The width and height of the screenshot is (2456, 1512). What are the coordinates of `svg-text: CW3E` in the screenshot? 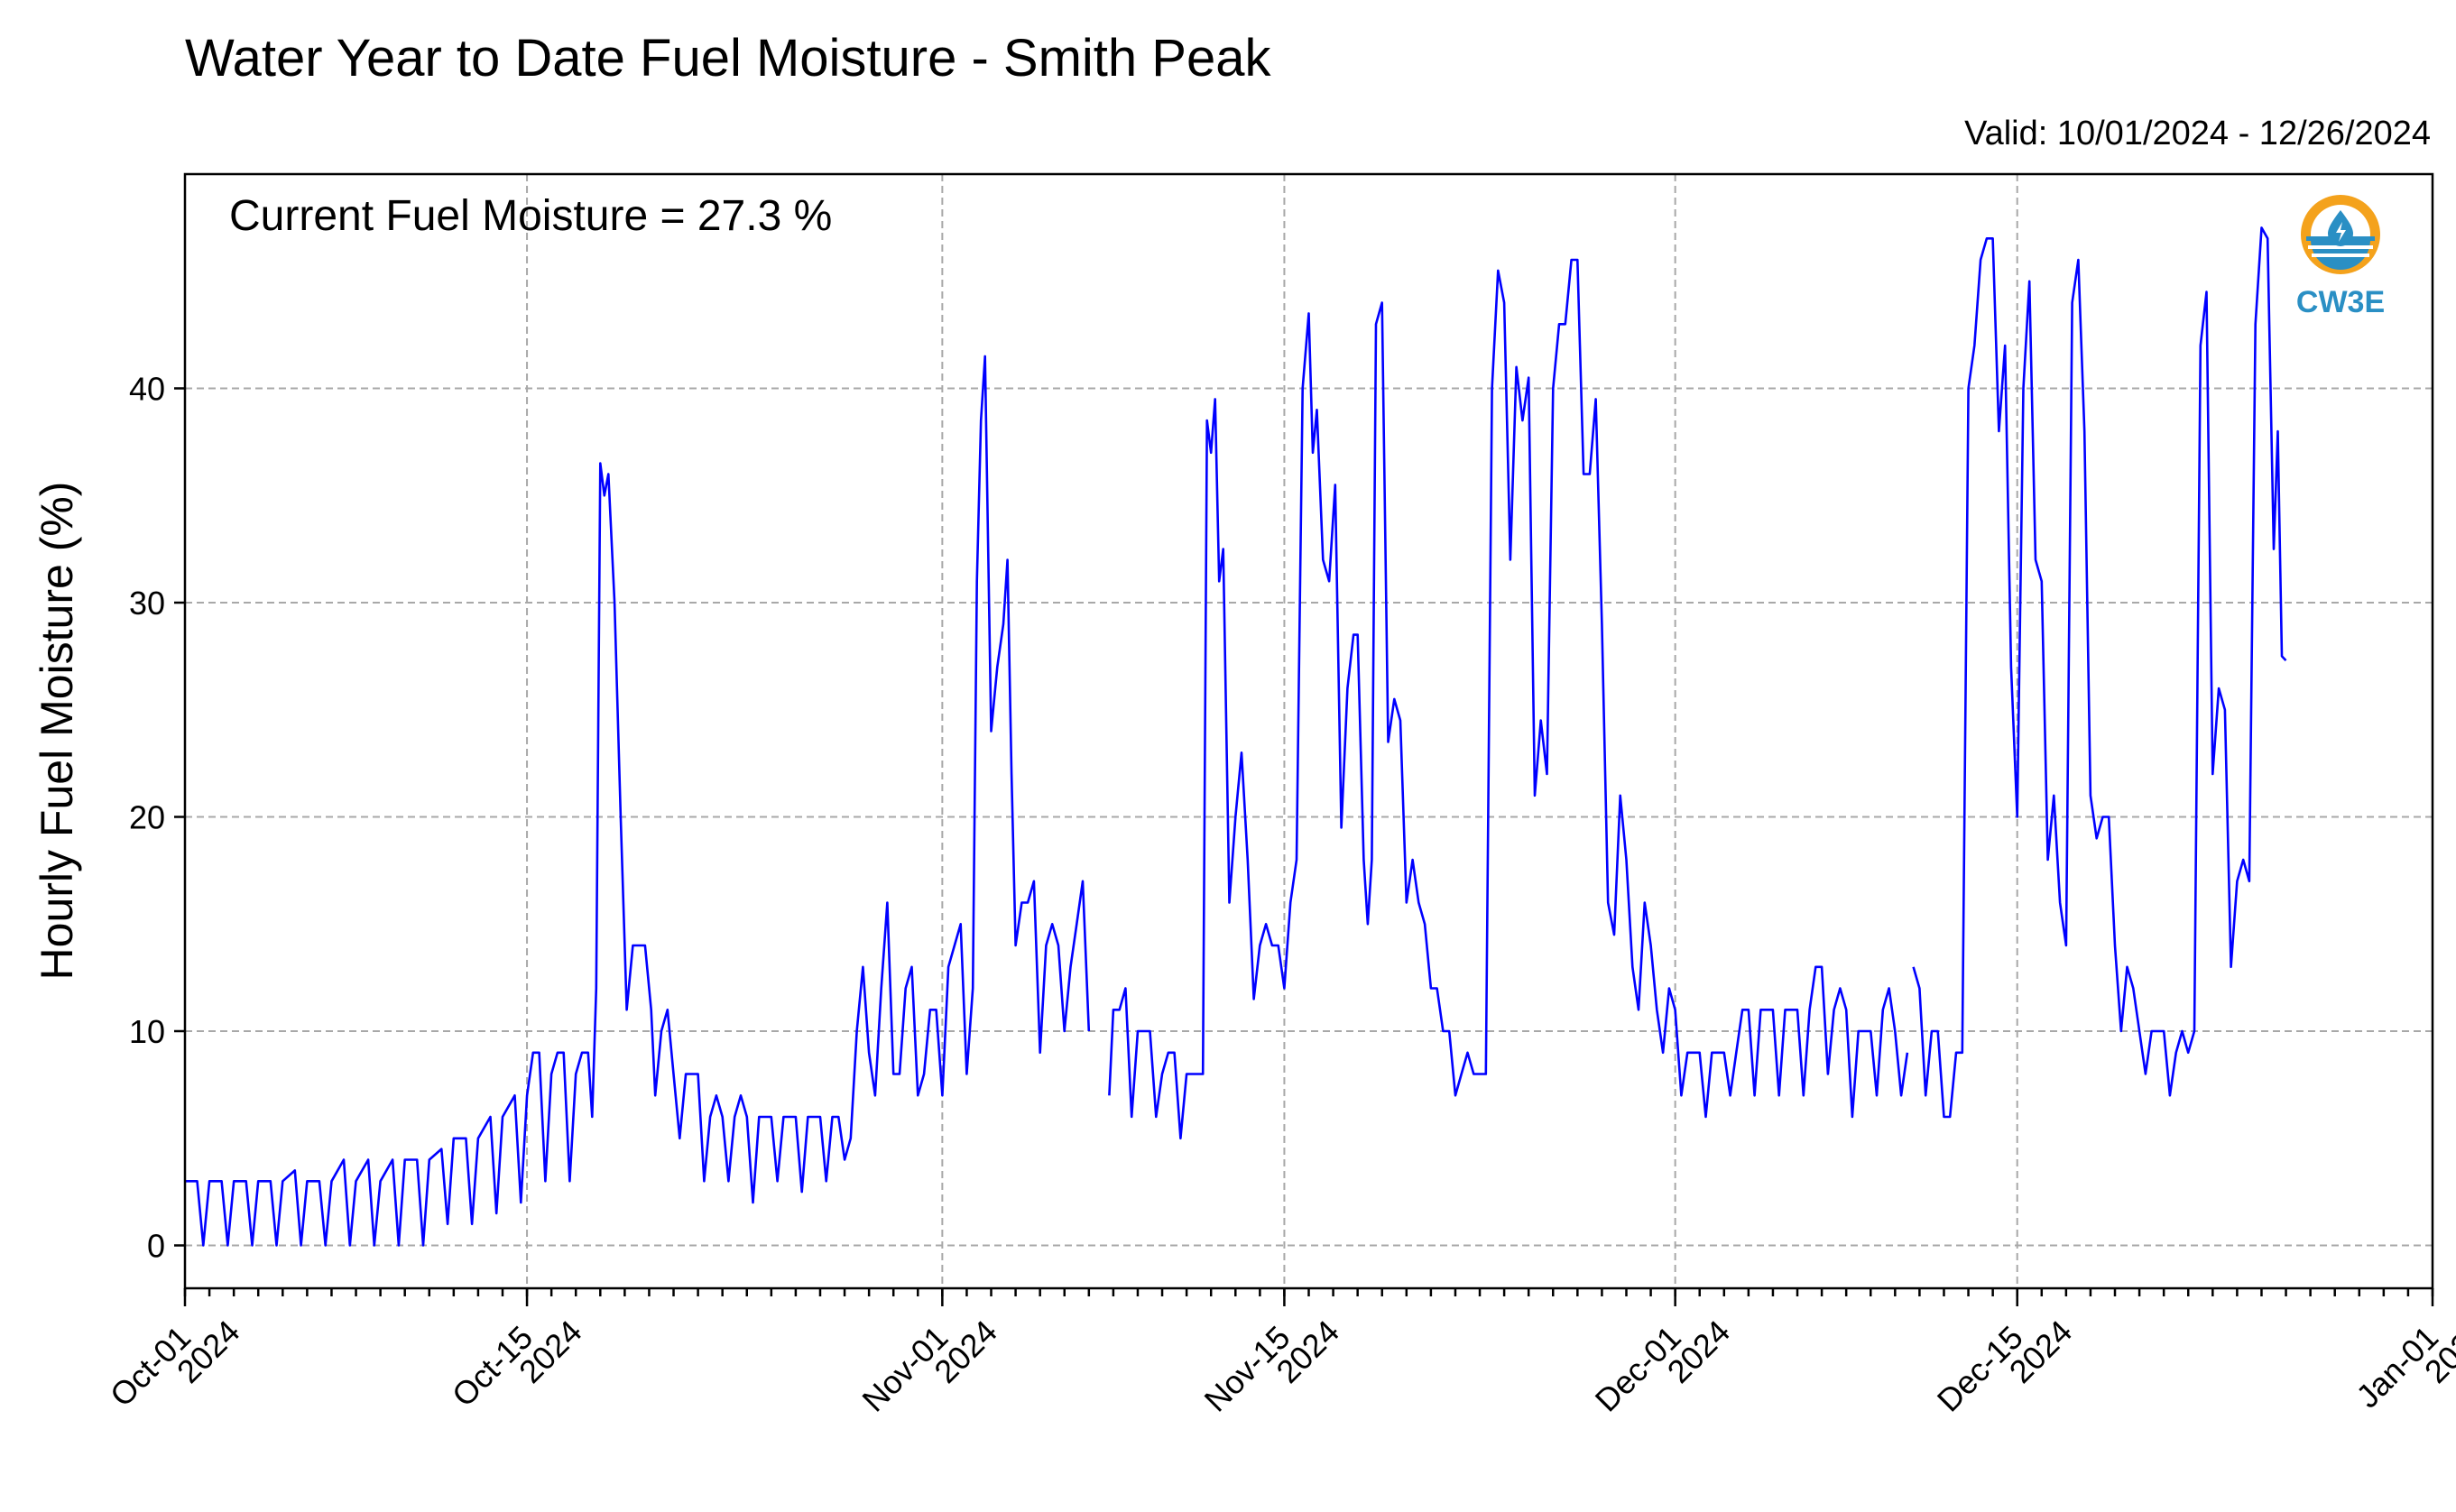 It's located at (2340, 302).